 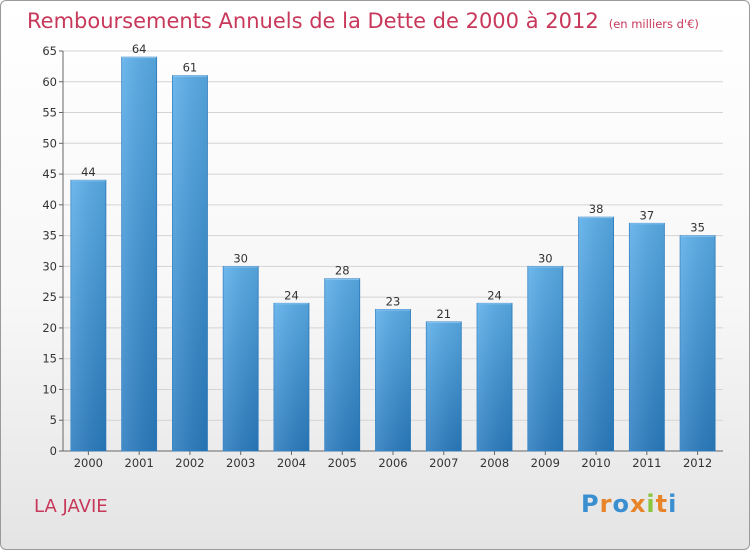 What do you see at coordinates (653, 24) in the screenshot?
I see `chart-subtitle: (en milliers d'€)` at bounding box center [653, 24].